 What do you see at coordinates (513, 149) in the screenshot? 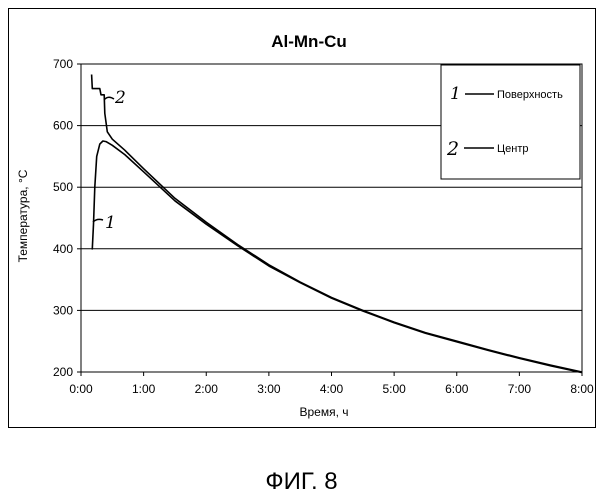
I see `legend-label-2: Центр` at bounding box center [513, 149].